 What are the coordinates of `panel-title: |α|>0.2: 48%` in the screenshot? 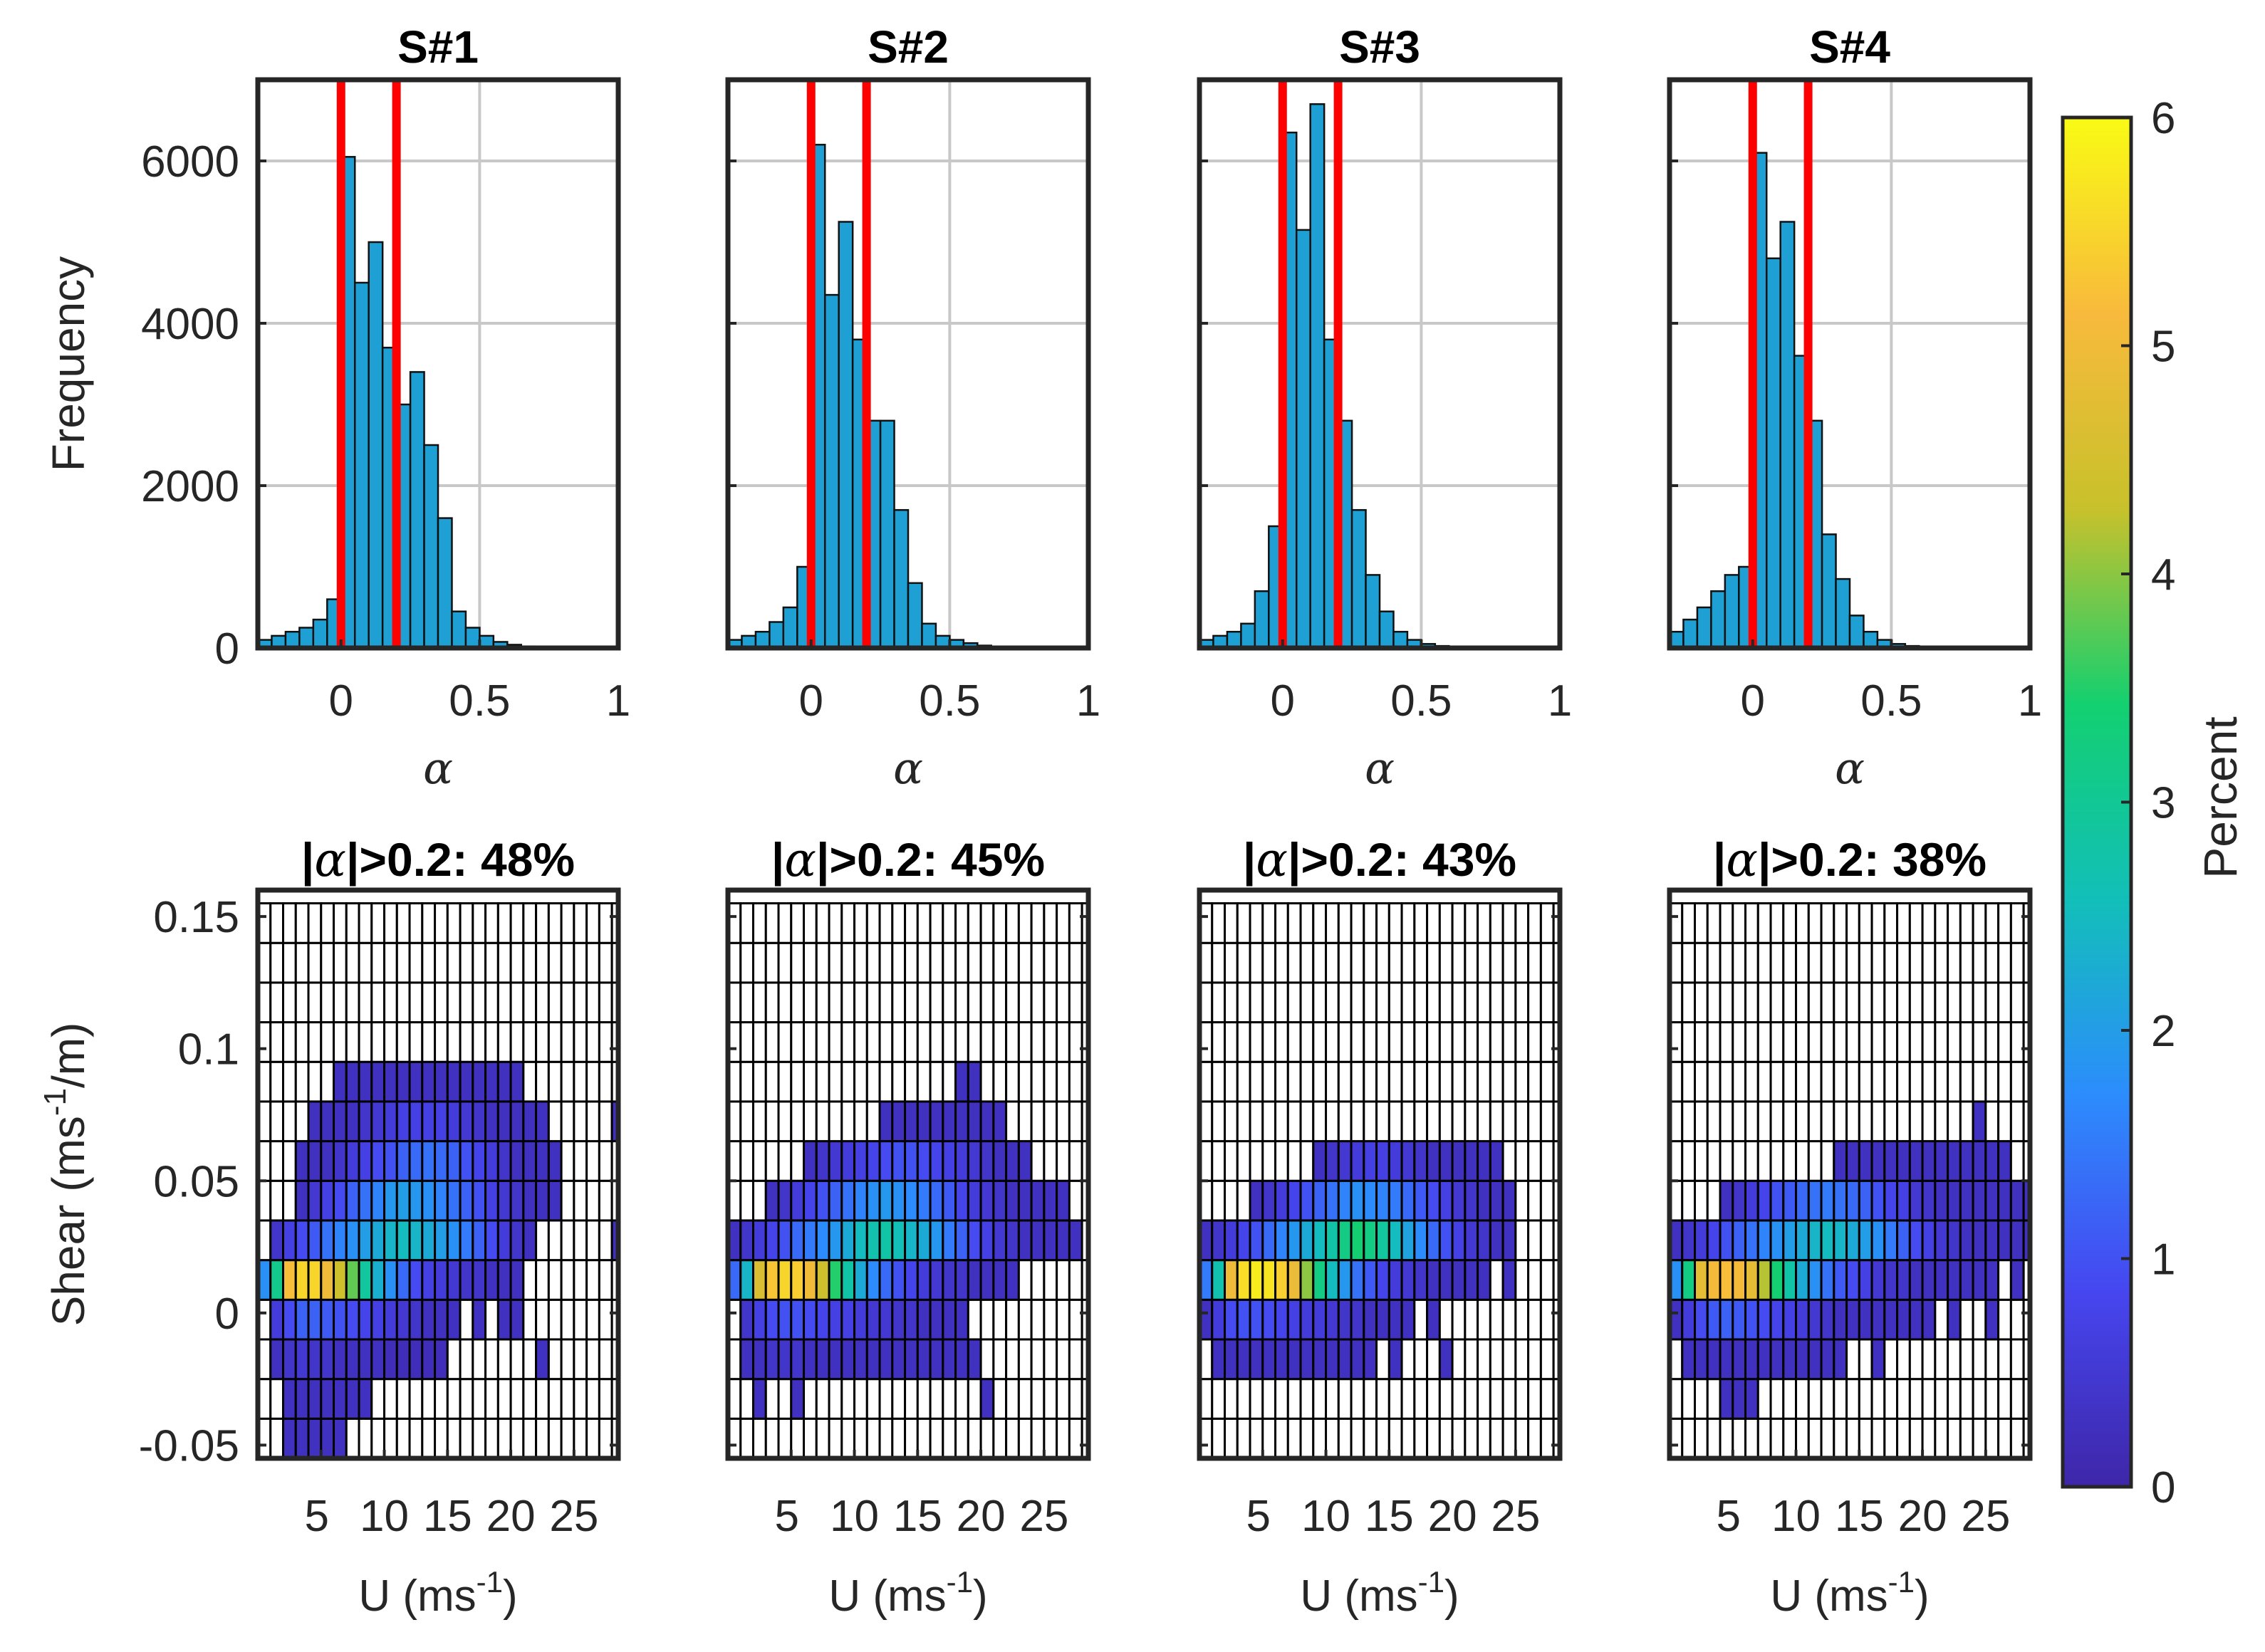 It's located at (438, 860).